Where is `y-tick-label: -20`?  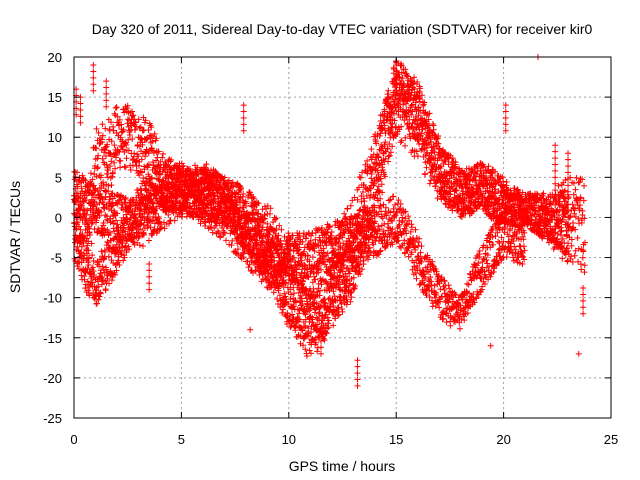 y-tick-label: -20 is located at coordinates (52, 378).